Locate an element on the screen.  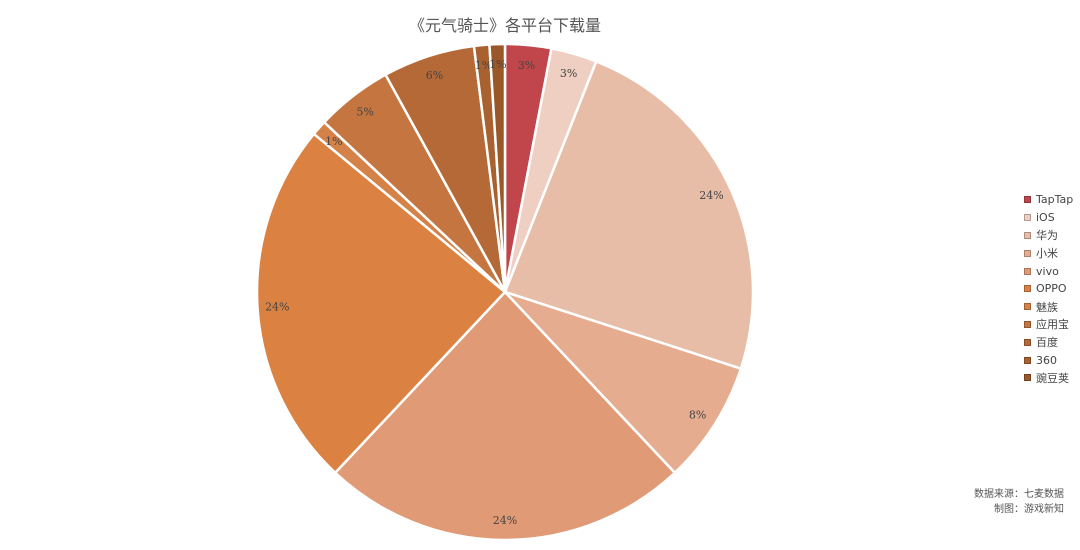
legend: TapTap iOS 华为小米 vivo OPPO 魅族应用宝百度 360 豌豆荚 is located at coordinates (1052, 289).